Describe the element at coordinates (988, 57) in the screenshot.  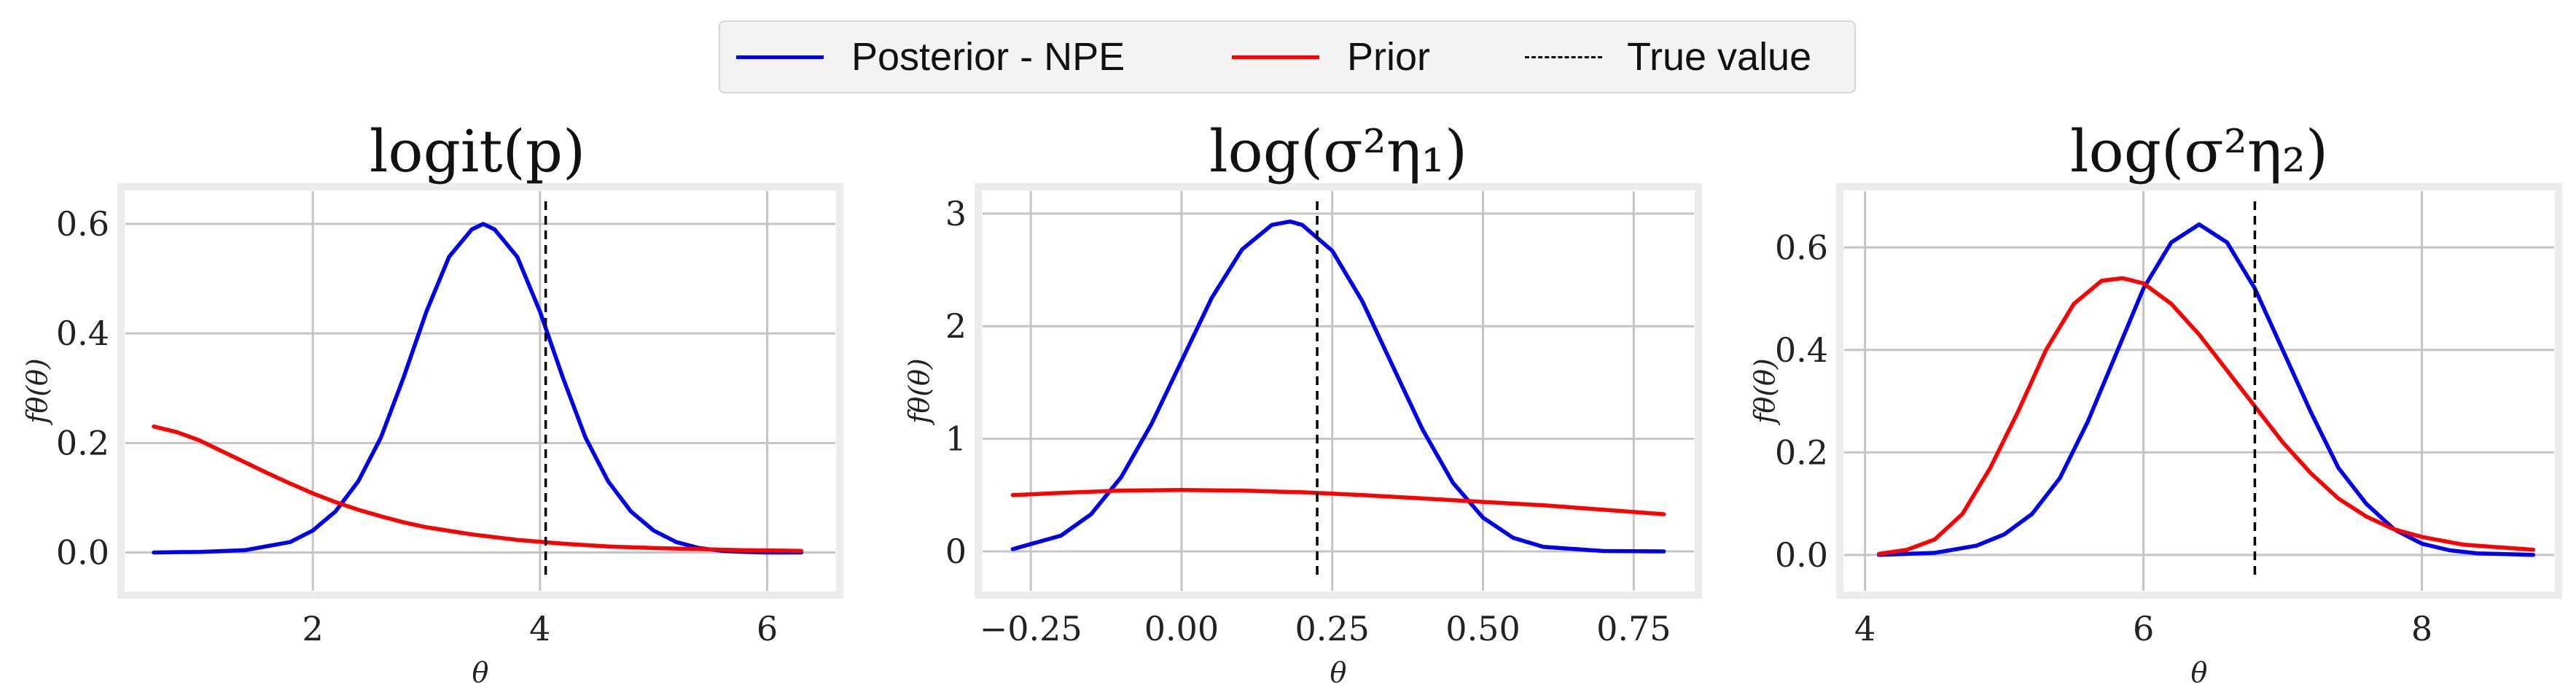
I see `legend-posterior-label: Posterior - NPE` at that location.